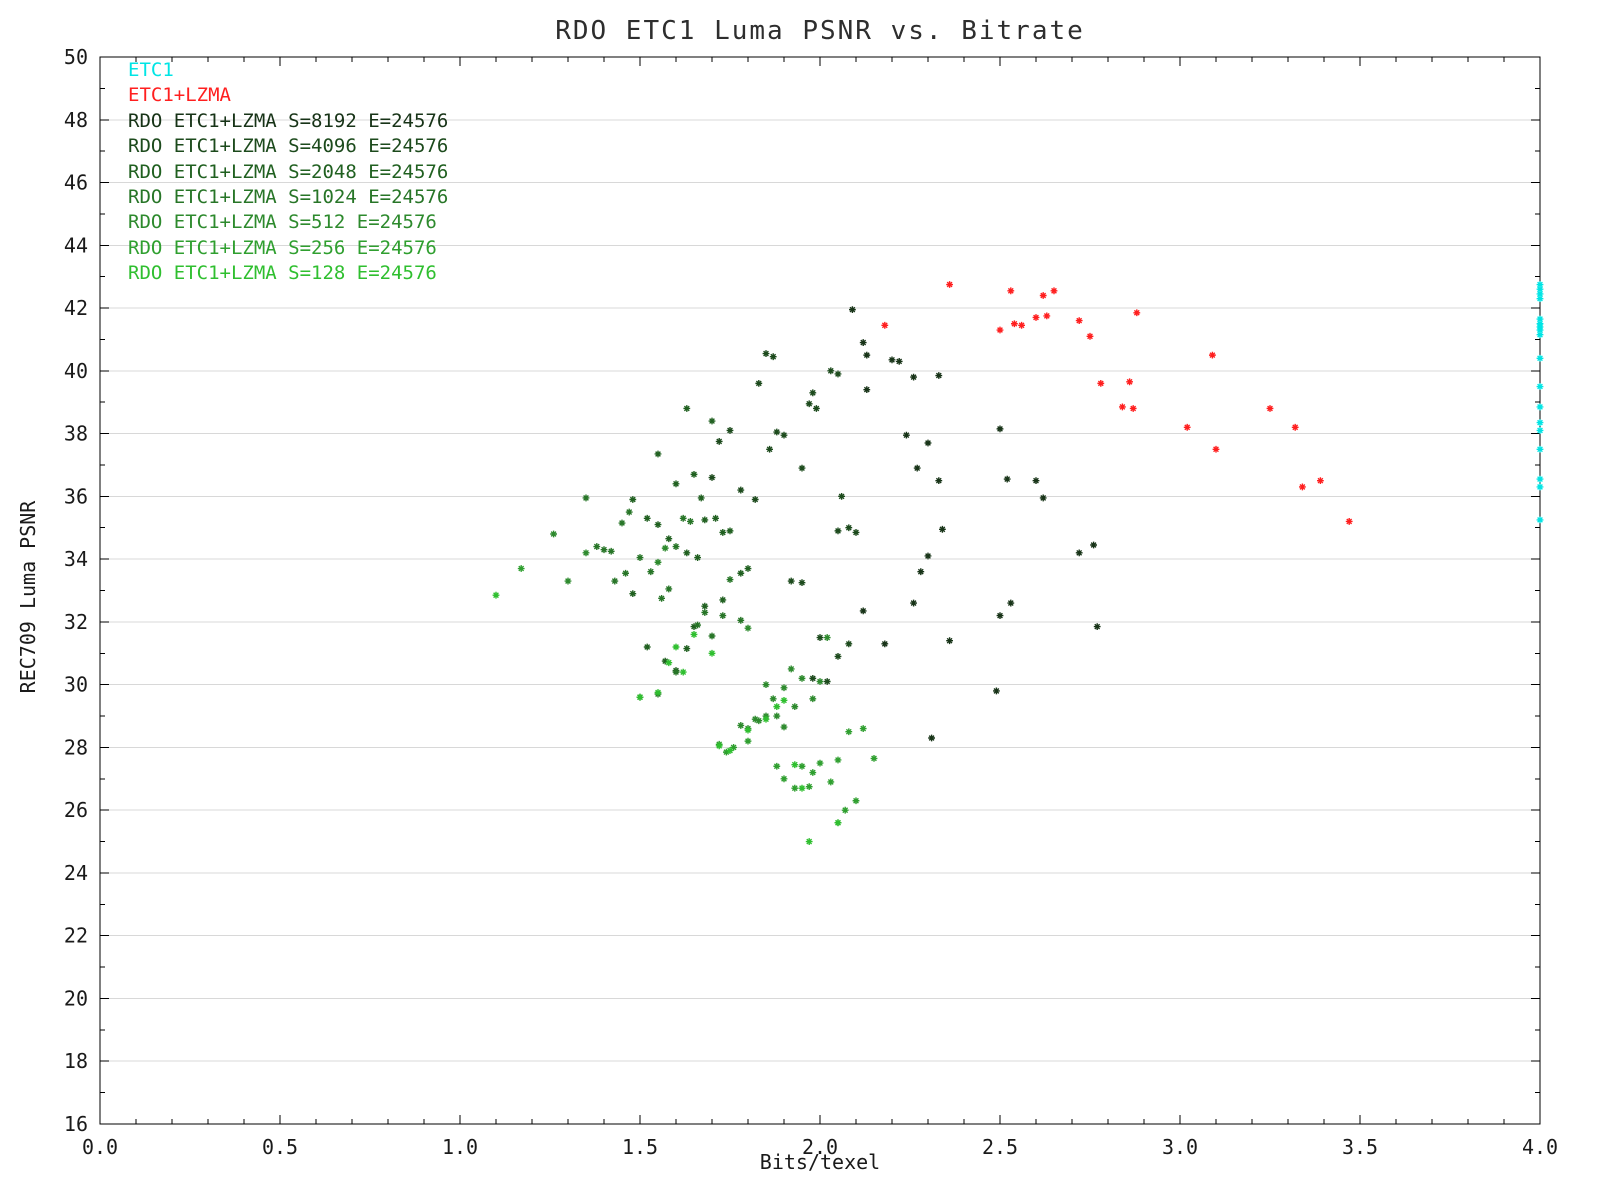 The image size is (1600, 1200). I want to click on x-tick-label: 1.0, so click(460, 1147).